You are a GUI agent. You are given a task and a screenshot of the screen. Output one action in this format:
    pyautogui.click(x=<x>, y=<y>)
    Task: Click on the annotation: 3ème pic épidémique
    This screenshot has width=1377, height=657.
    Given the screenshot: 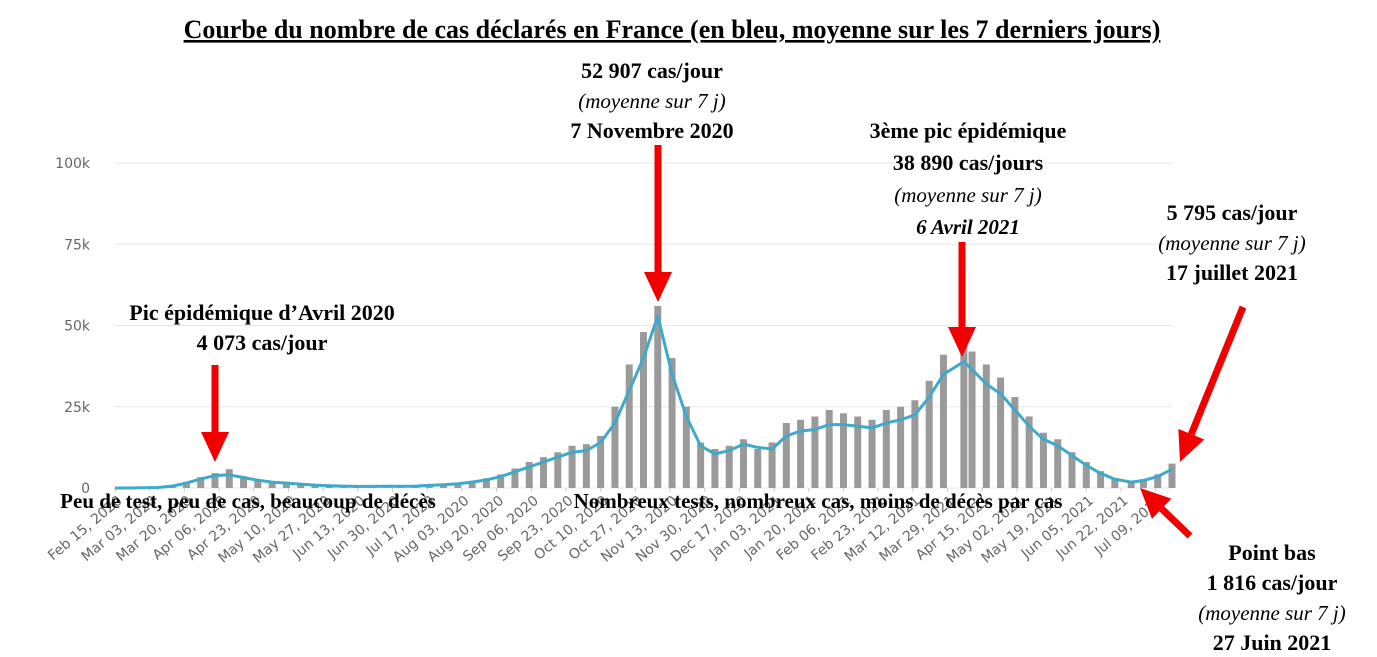 What is the action you would take?
    pyautogui.click(x=968, y=130)
    